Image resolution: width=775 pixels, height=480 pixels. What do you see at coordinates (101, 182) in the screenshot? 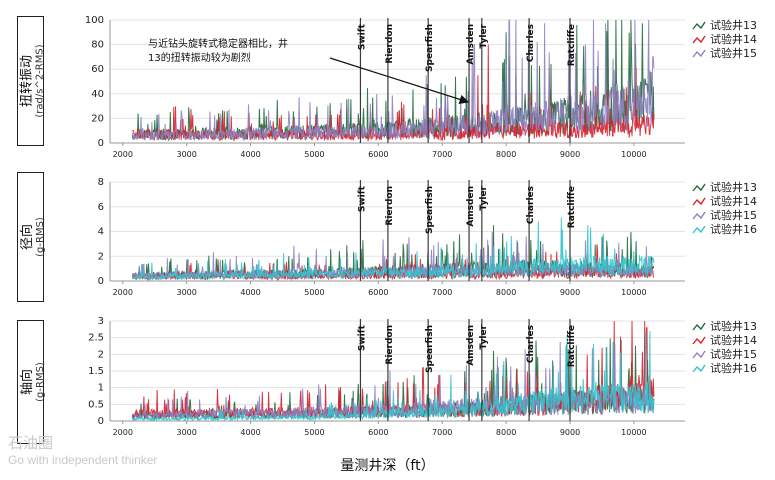
I see `y-tick-label: 8` at bounding box center [101, 182].